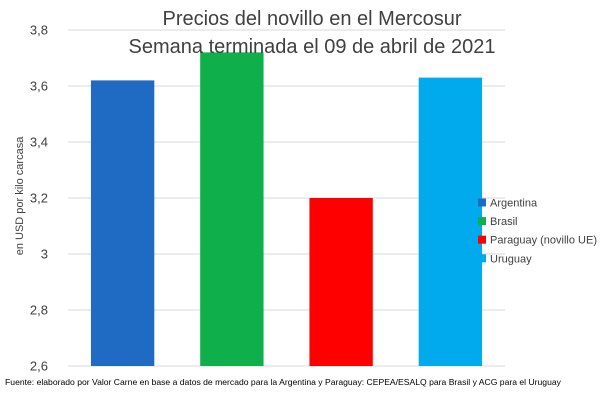 This screenshot has width=600, height=405. Describe the element at coordinates (39, 142) in the screenshot. I see `y-tick-label: 3,4` at that location.